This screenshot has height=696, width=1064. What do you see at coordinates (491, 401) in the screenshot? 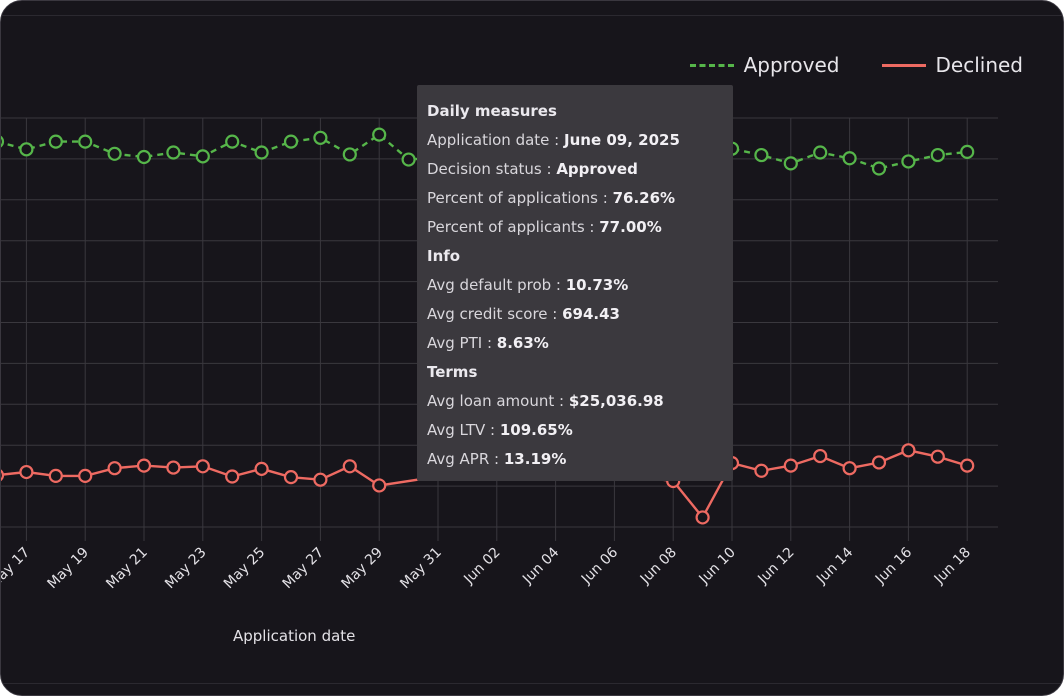
I see `tooltip-label: Avg loan amount` at bounding box center [491, 401].